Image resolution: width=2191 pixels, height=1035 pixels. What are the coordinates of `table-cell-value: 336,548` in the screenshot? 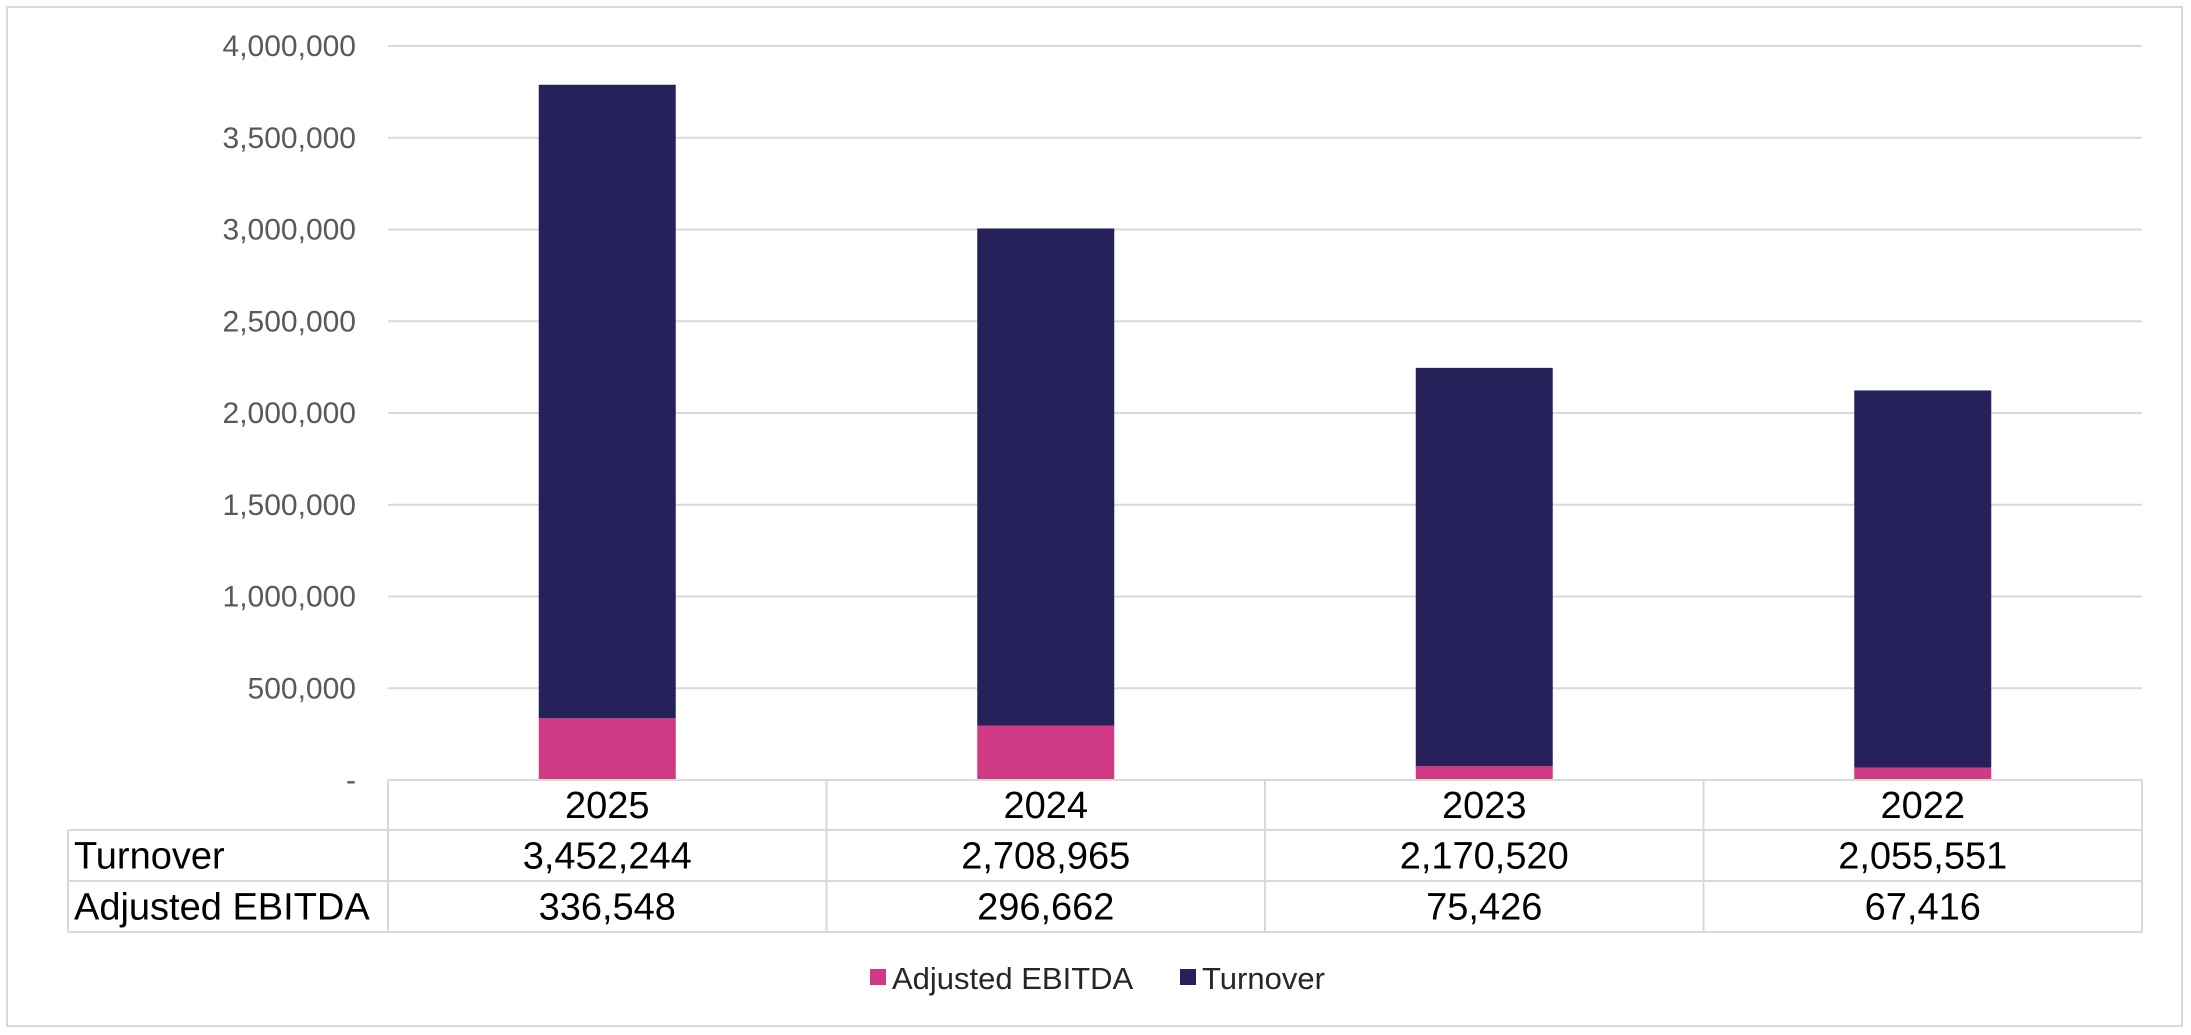 It's located at (607, 908).